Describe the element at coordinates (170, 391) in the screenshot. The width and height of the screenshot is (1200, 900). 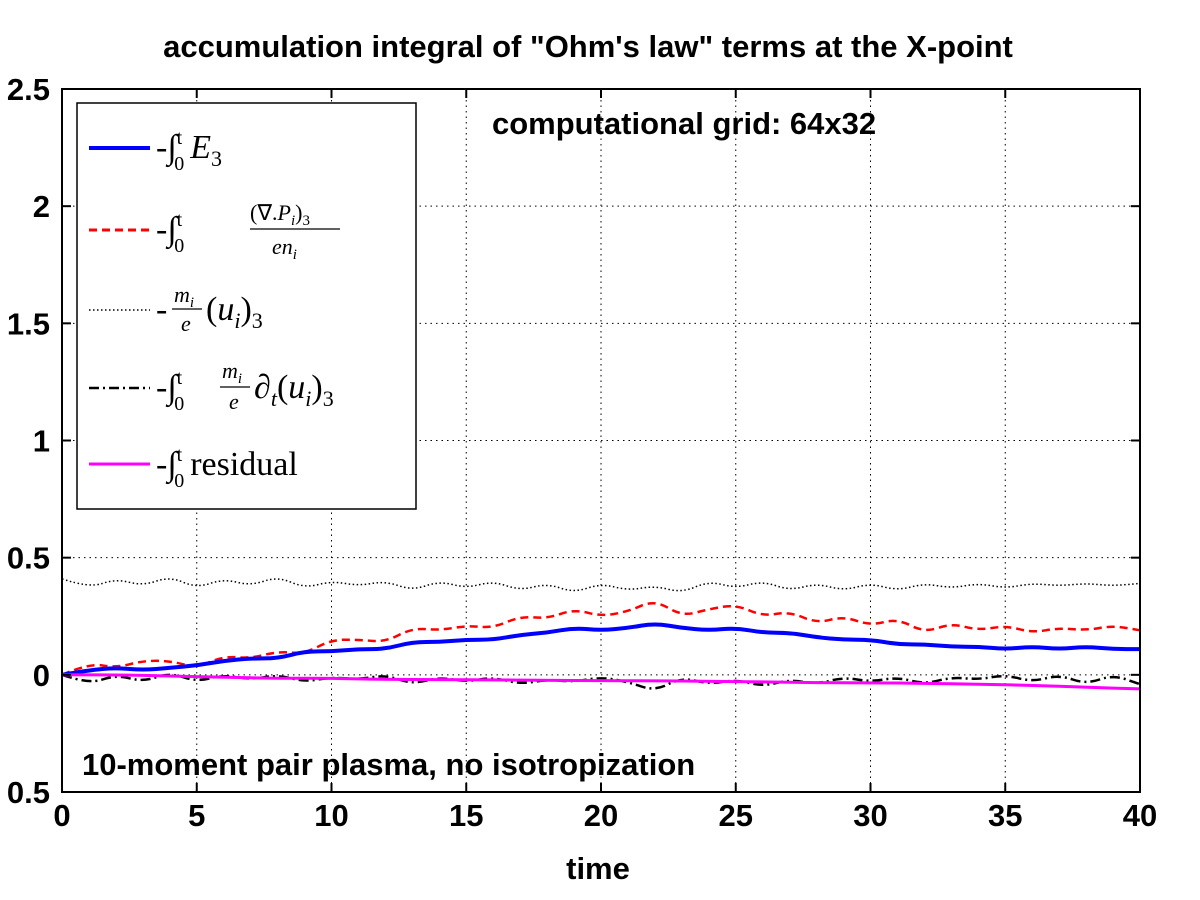
I see `legend-label-dudt-integral: -∫t 0` at that location.